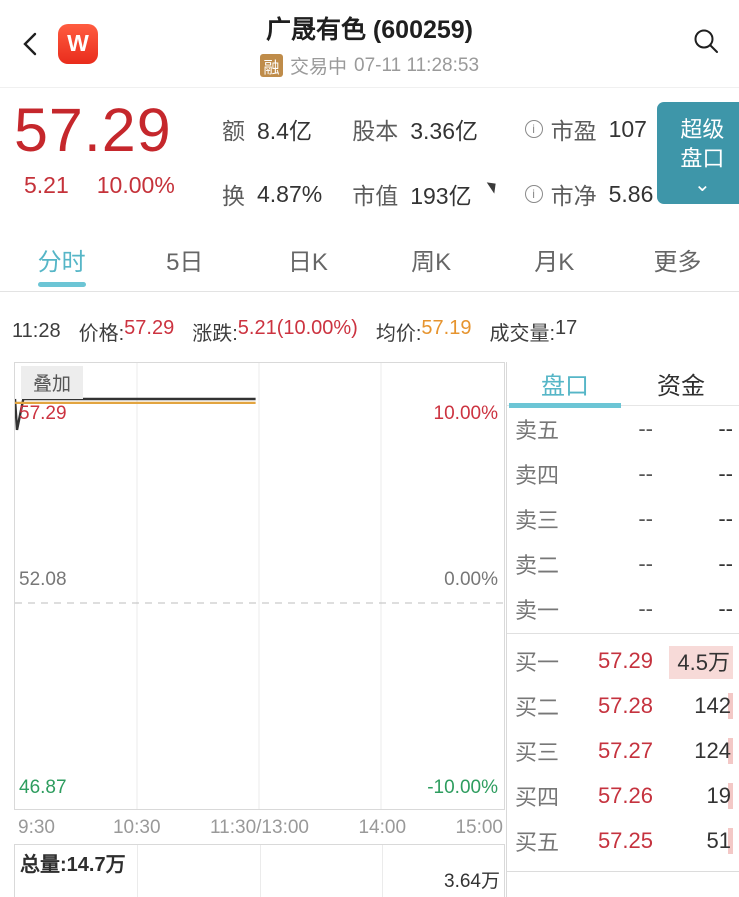  What do you see at coordinates (61, 284) in the screenshot?
I see `active-tab-underline` at bounding box center [61, 284].